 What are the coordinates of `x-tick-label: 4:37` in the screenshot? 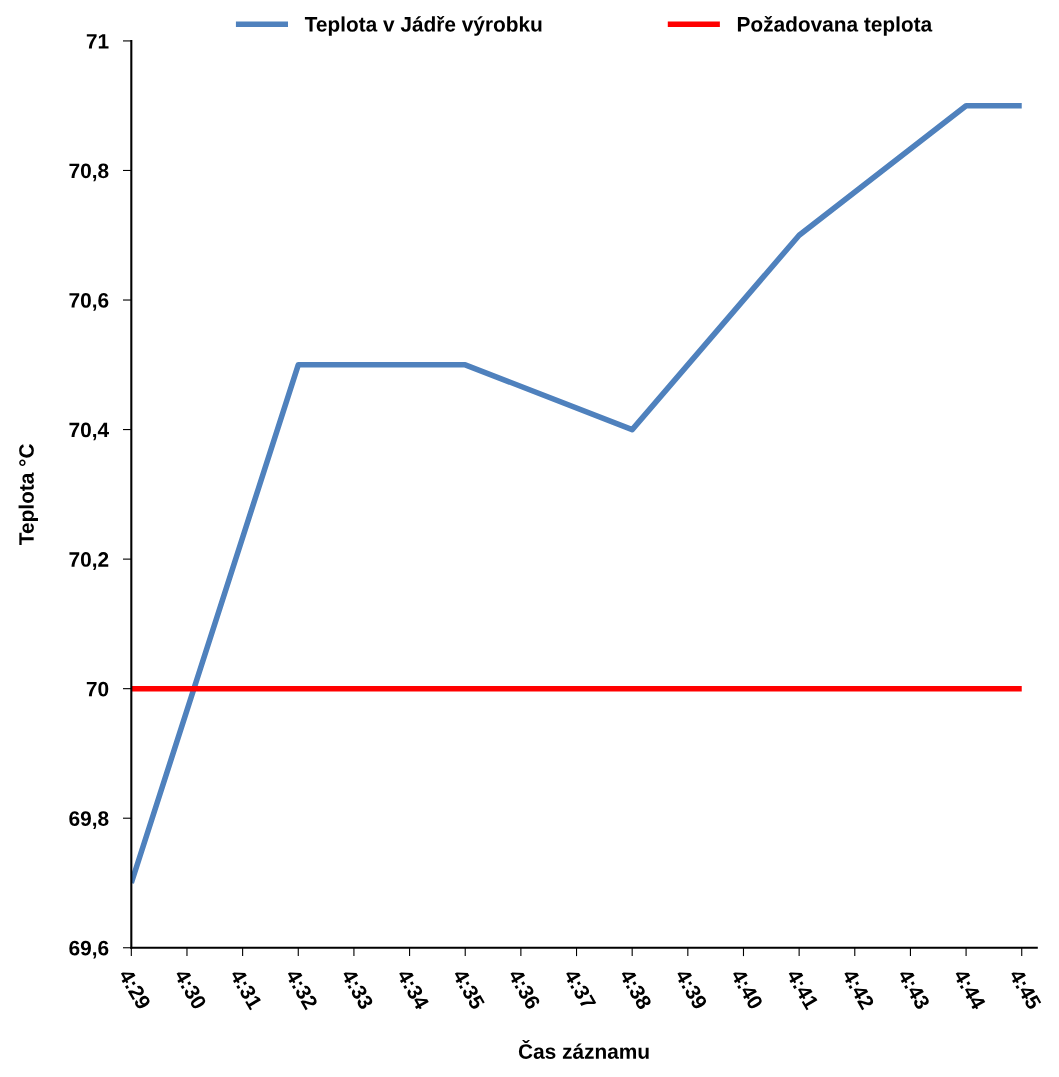 It's located at (580, 989).